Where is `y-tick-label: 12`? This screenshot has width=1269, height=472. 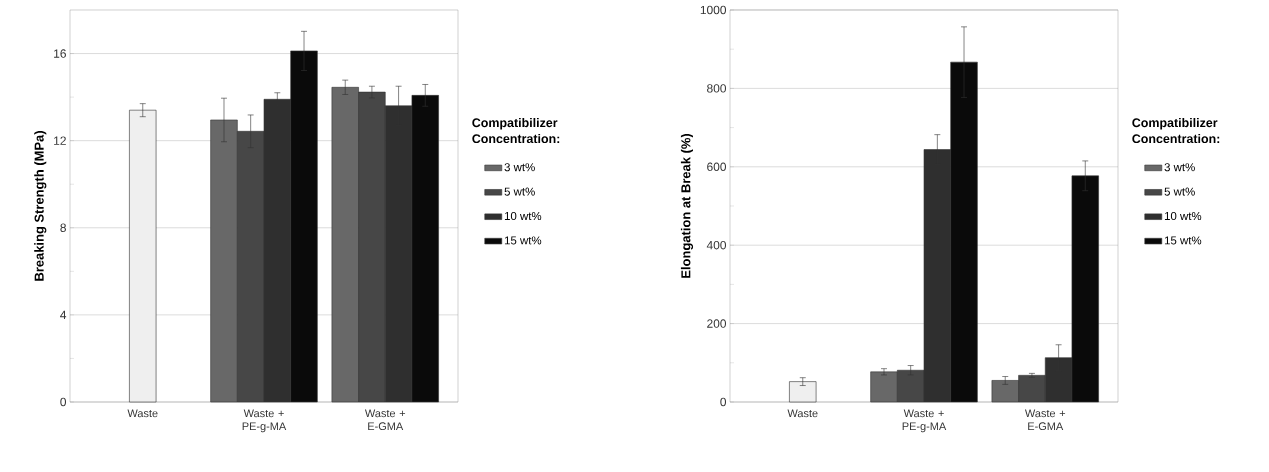
y-tick-label: 12 is located at coordinates (60, 140).